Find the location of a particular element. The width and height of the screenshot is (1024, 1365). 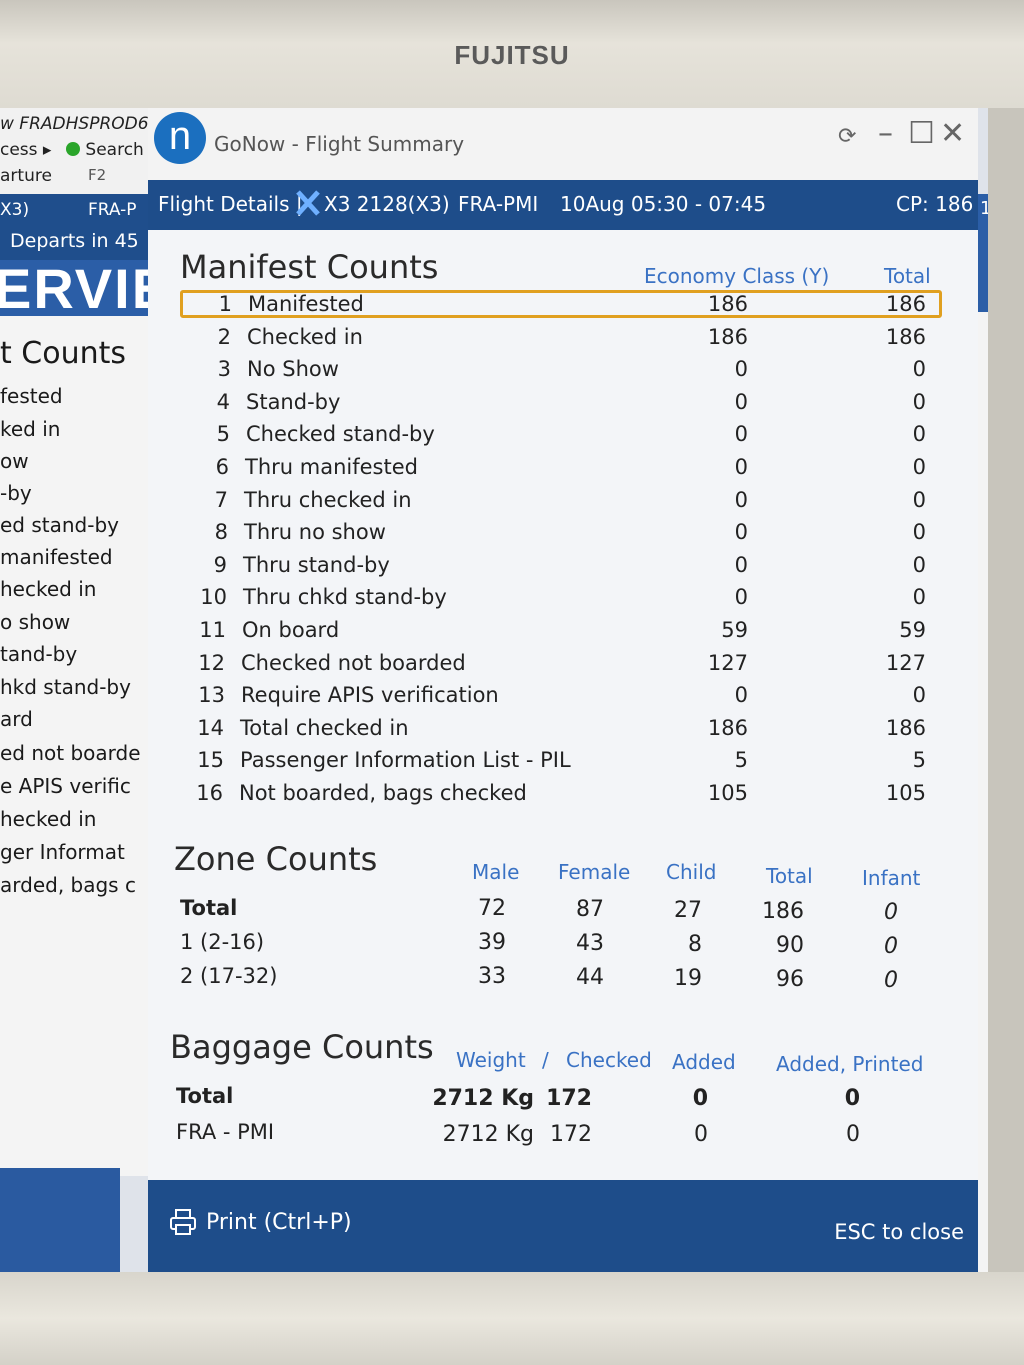

zone-counts-title: Zone Counts is located at coordinates (276, 859).